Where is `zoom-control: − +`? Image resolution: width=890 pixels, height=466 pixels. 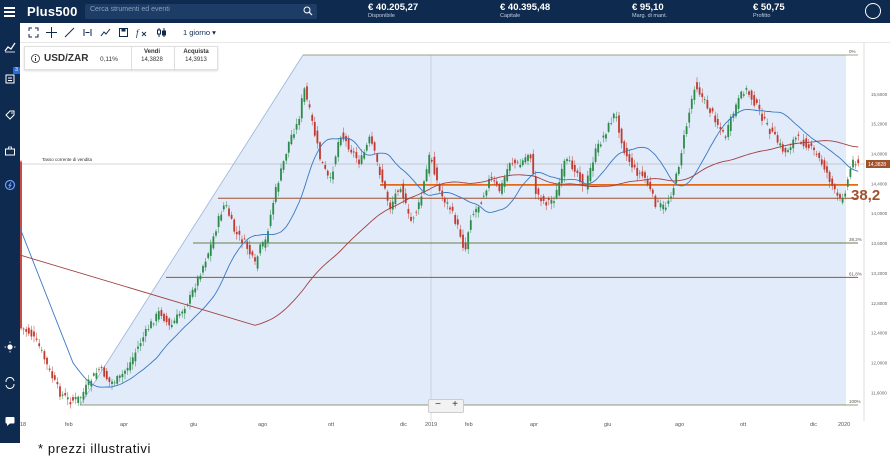
zoom-control: − + is located at coordinates (446, 406).